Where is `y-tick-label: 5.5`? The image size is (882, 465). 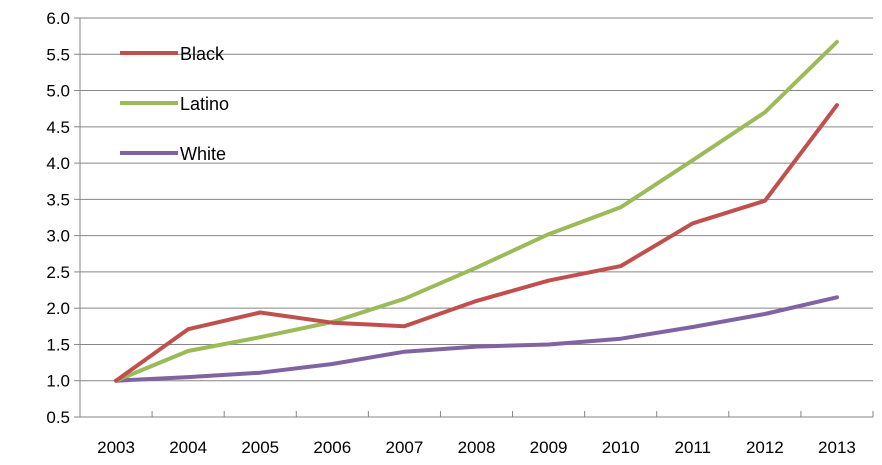 y-tick-label: 5.5 is located at coordinates (58, 54).